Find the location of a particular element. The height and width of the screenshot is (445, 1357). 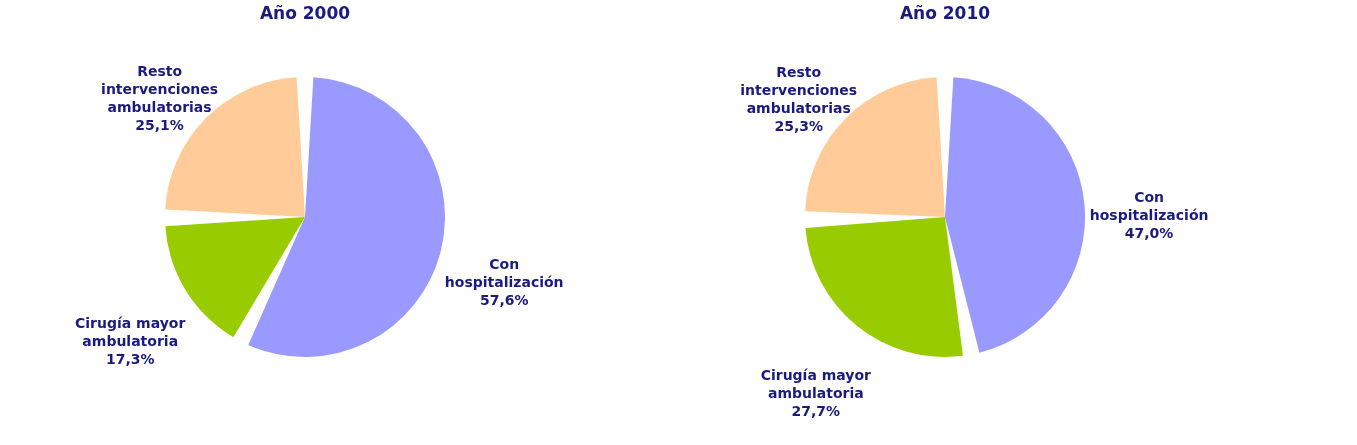

data-label: 25,1% is located at coordinates (159, 125).